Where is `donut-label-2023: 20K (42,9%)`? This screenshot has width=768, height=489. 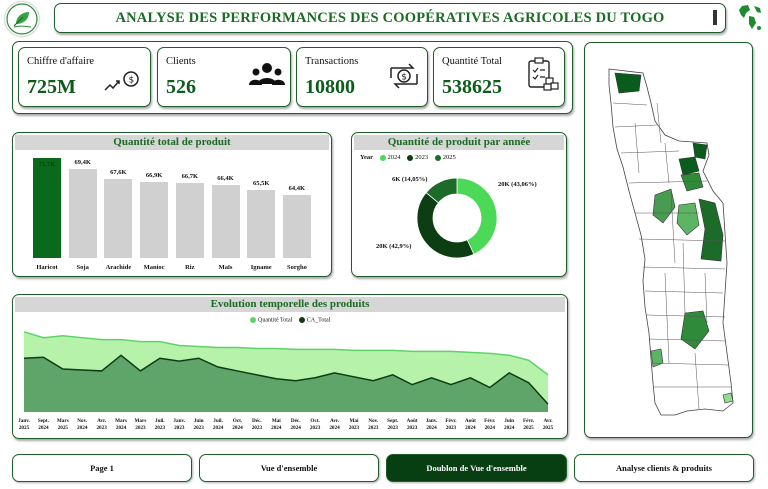
donut-label-2023: 20K (42,9%) is located at coordinates (394, 246).